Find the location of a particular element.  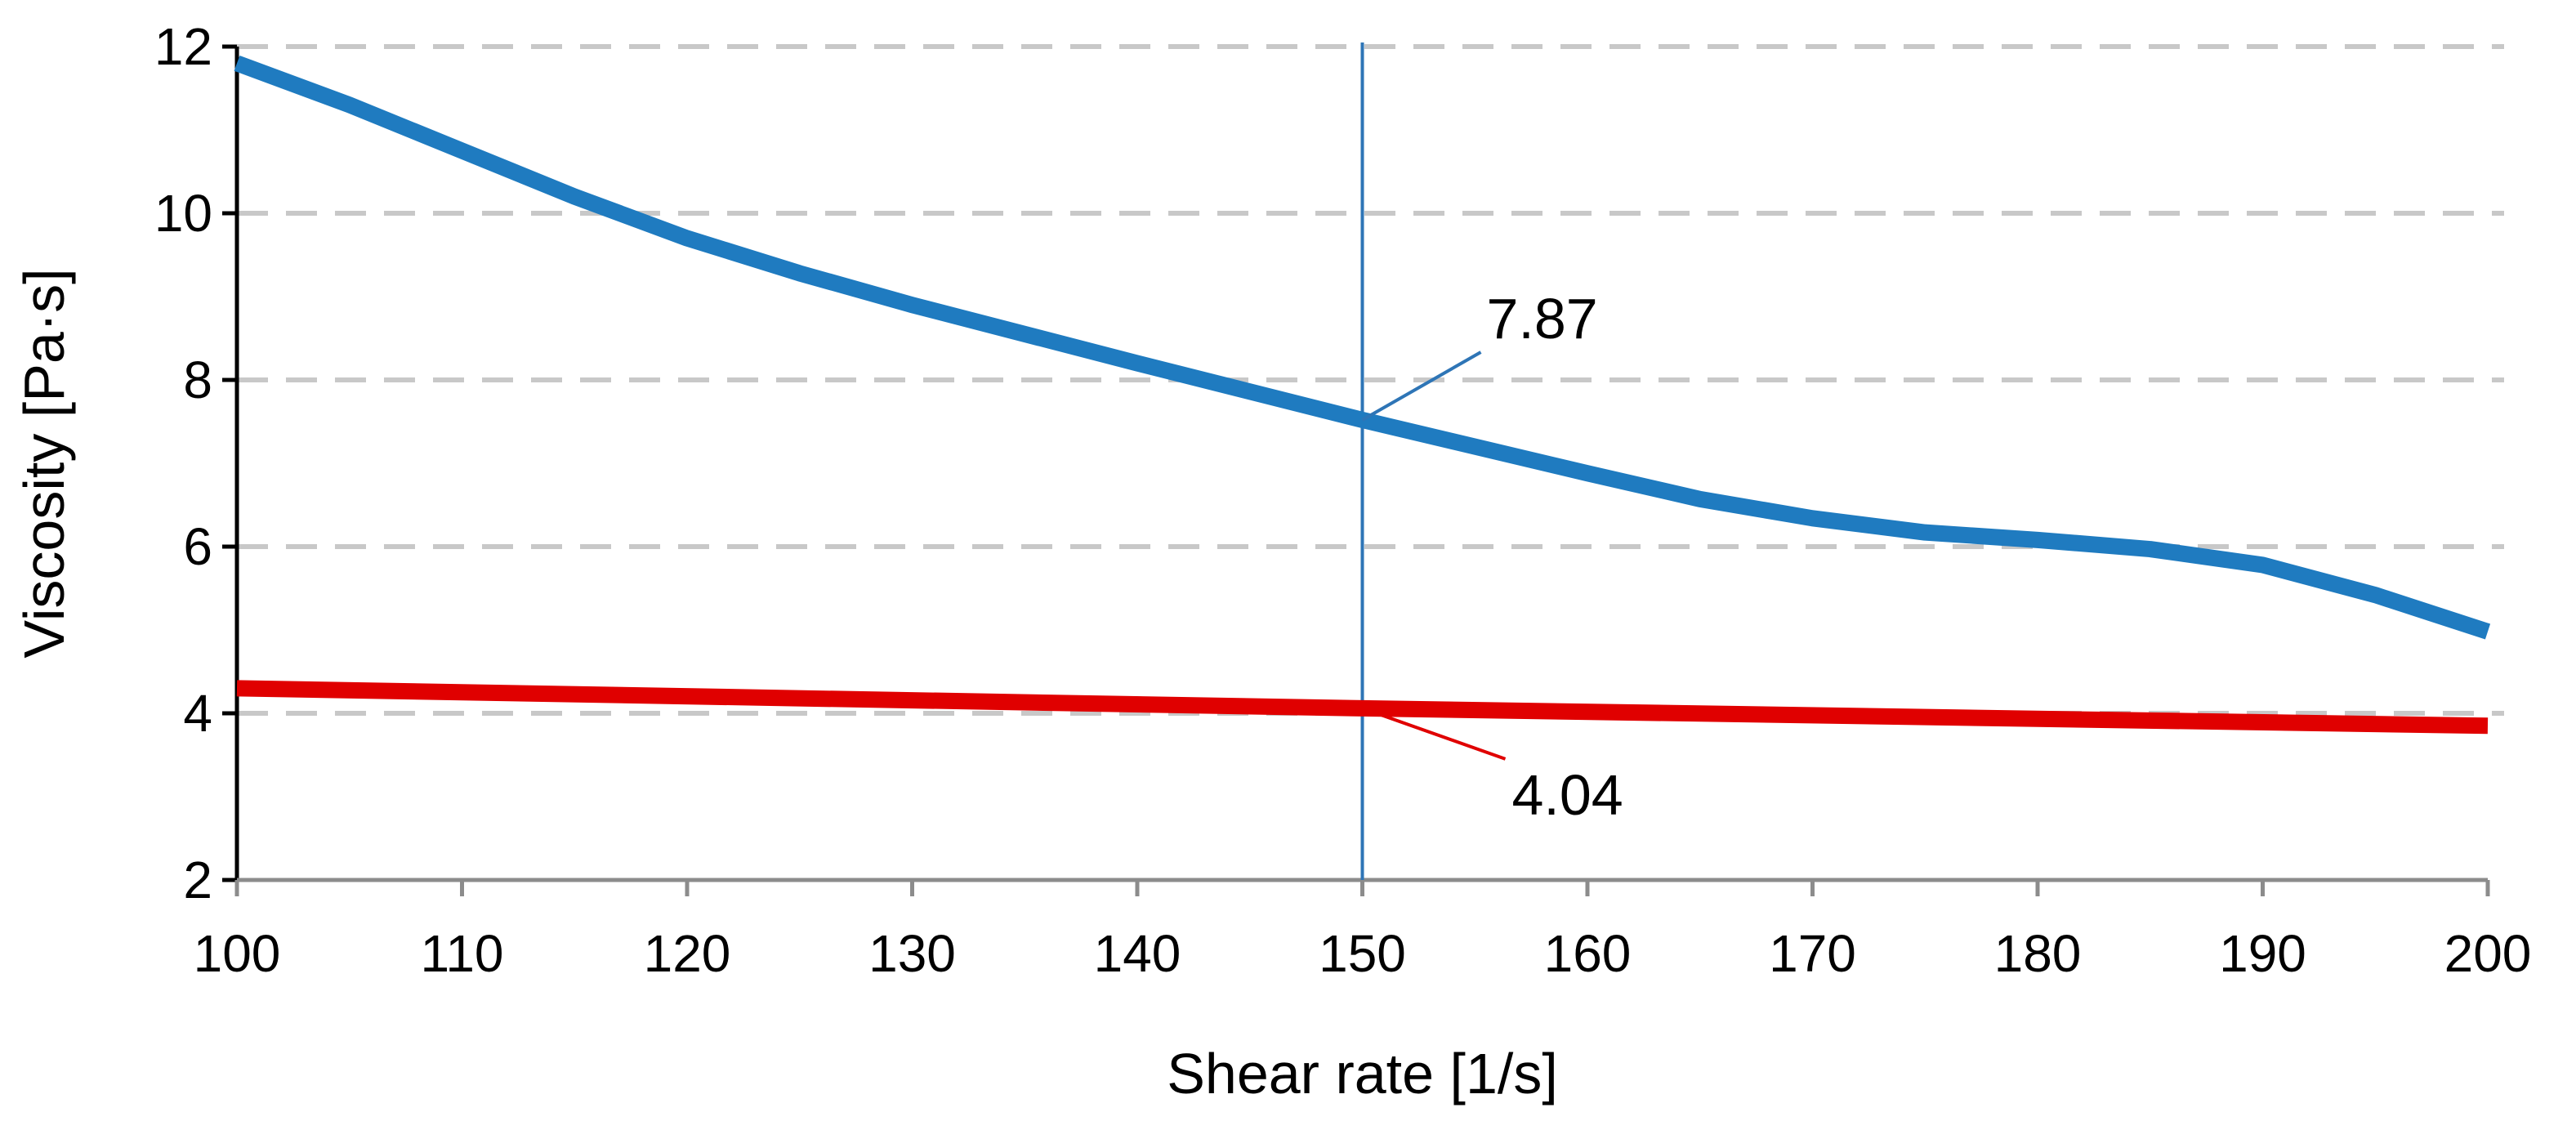

y-tick-label-10: 10 is located at coordinates (183, 213).